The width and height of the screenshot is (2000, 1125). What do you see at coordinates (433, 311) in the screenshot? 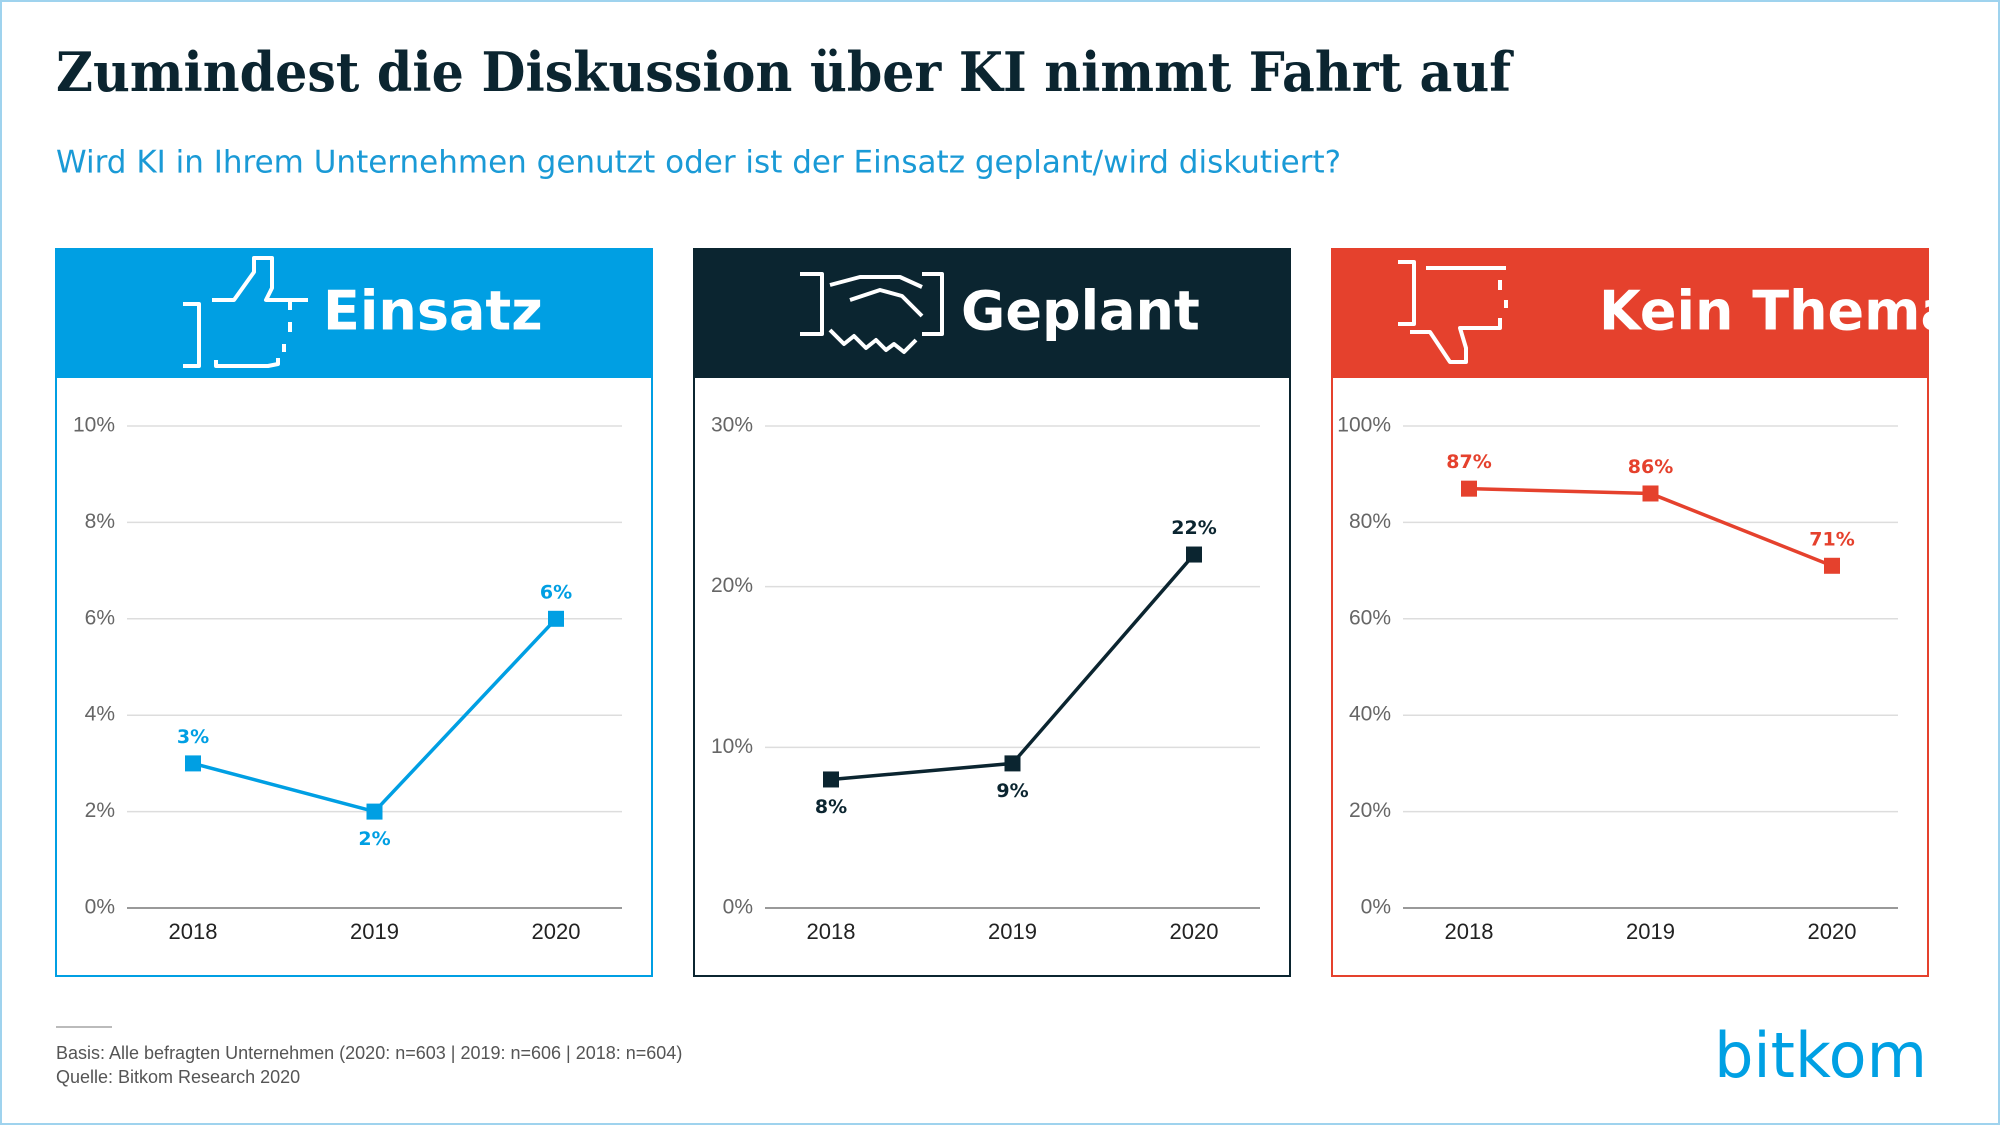
I see `panel-title: Einsatz` at bounding box center [433, 311].